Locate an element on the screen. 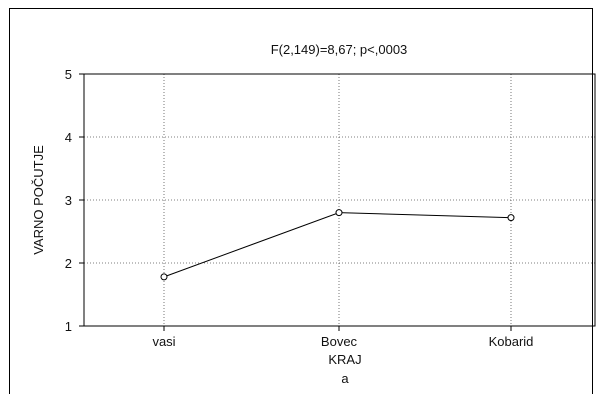 The width and height of the screenshot is (603, 399). x-tick-label-bovec: Bovec is located at coordinates (339, 341).